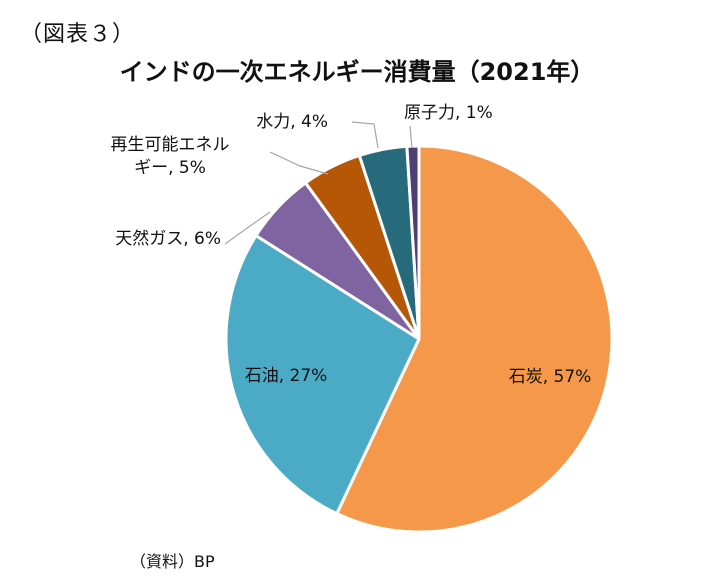 The width and height of the screenshot is (714, 582). Describe the element at coordinates (247, 228) in the screenshot. I see `leader-line-natural-gas` at that location.